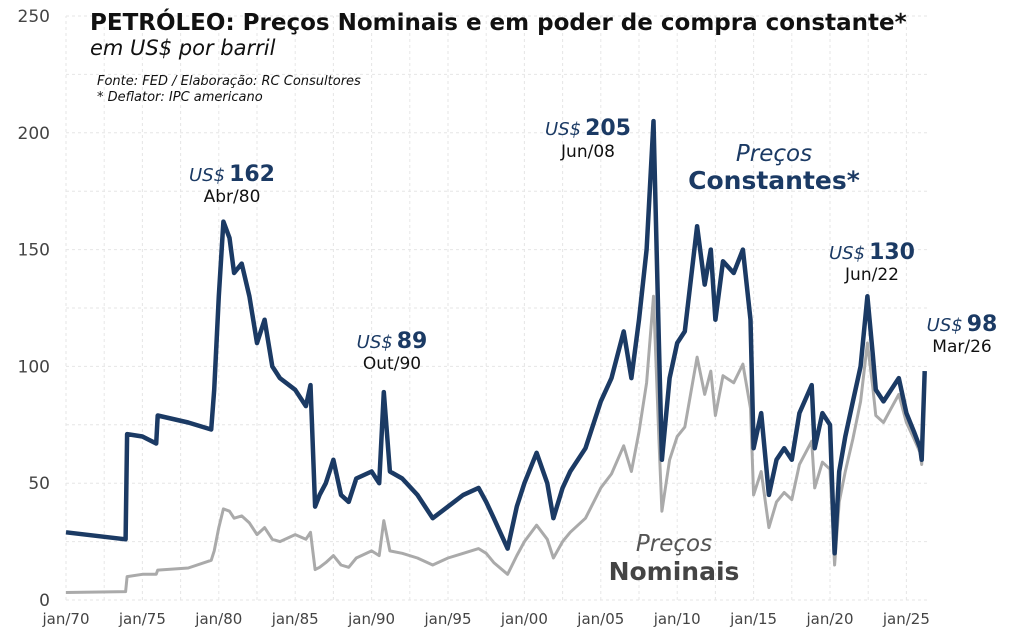  I want to click on svg-text:US$205: US$ 205, so click(588, 128).